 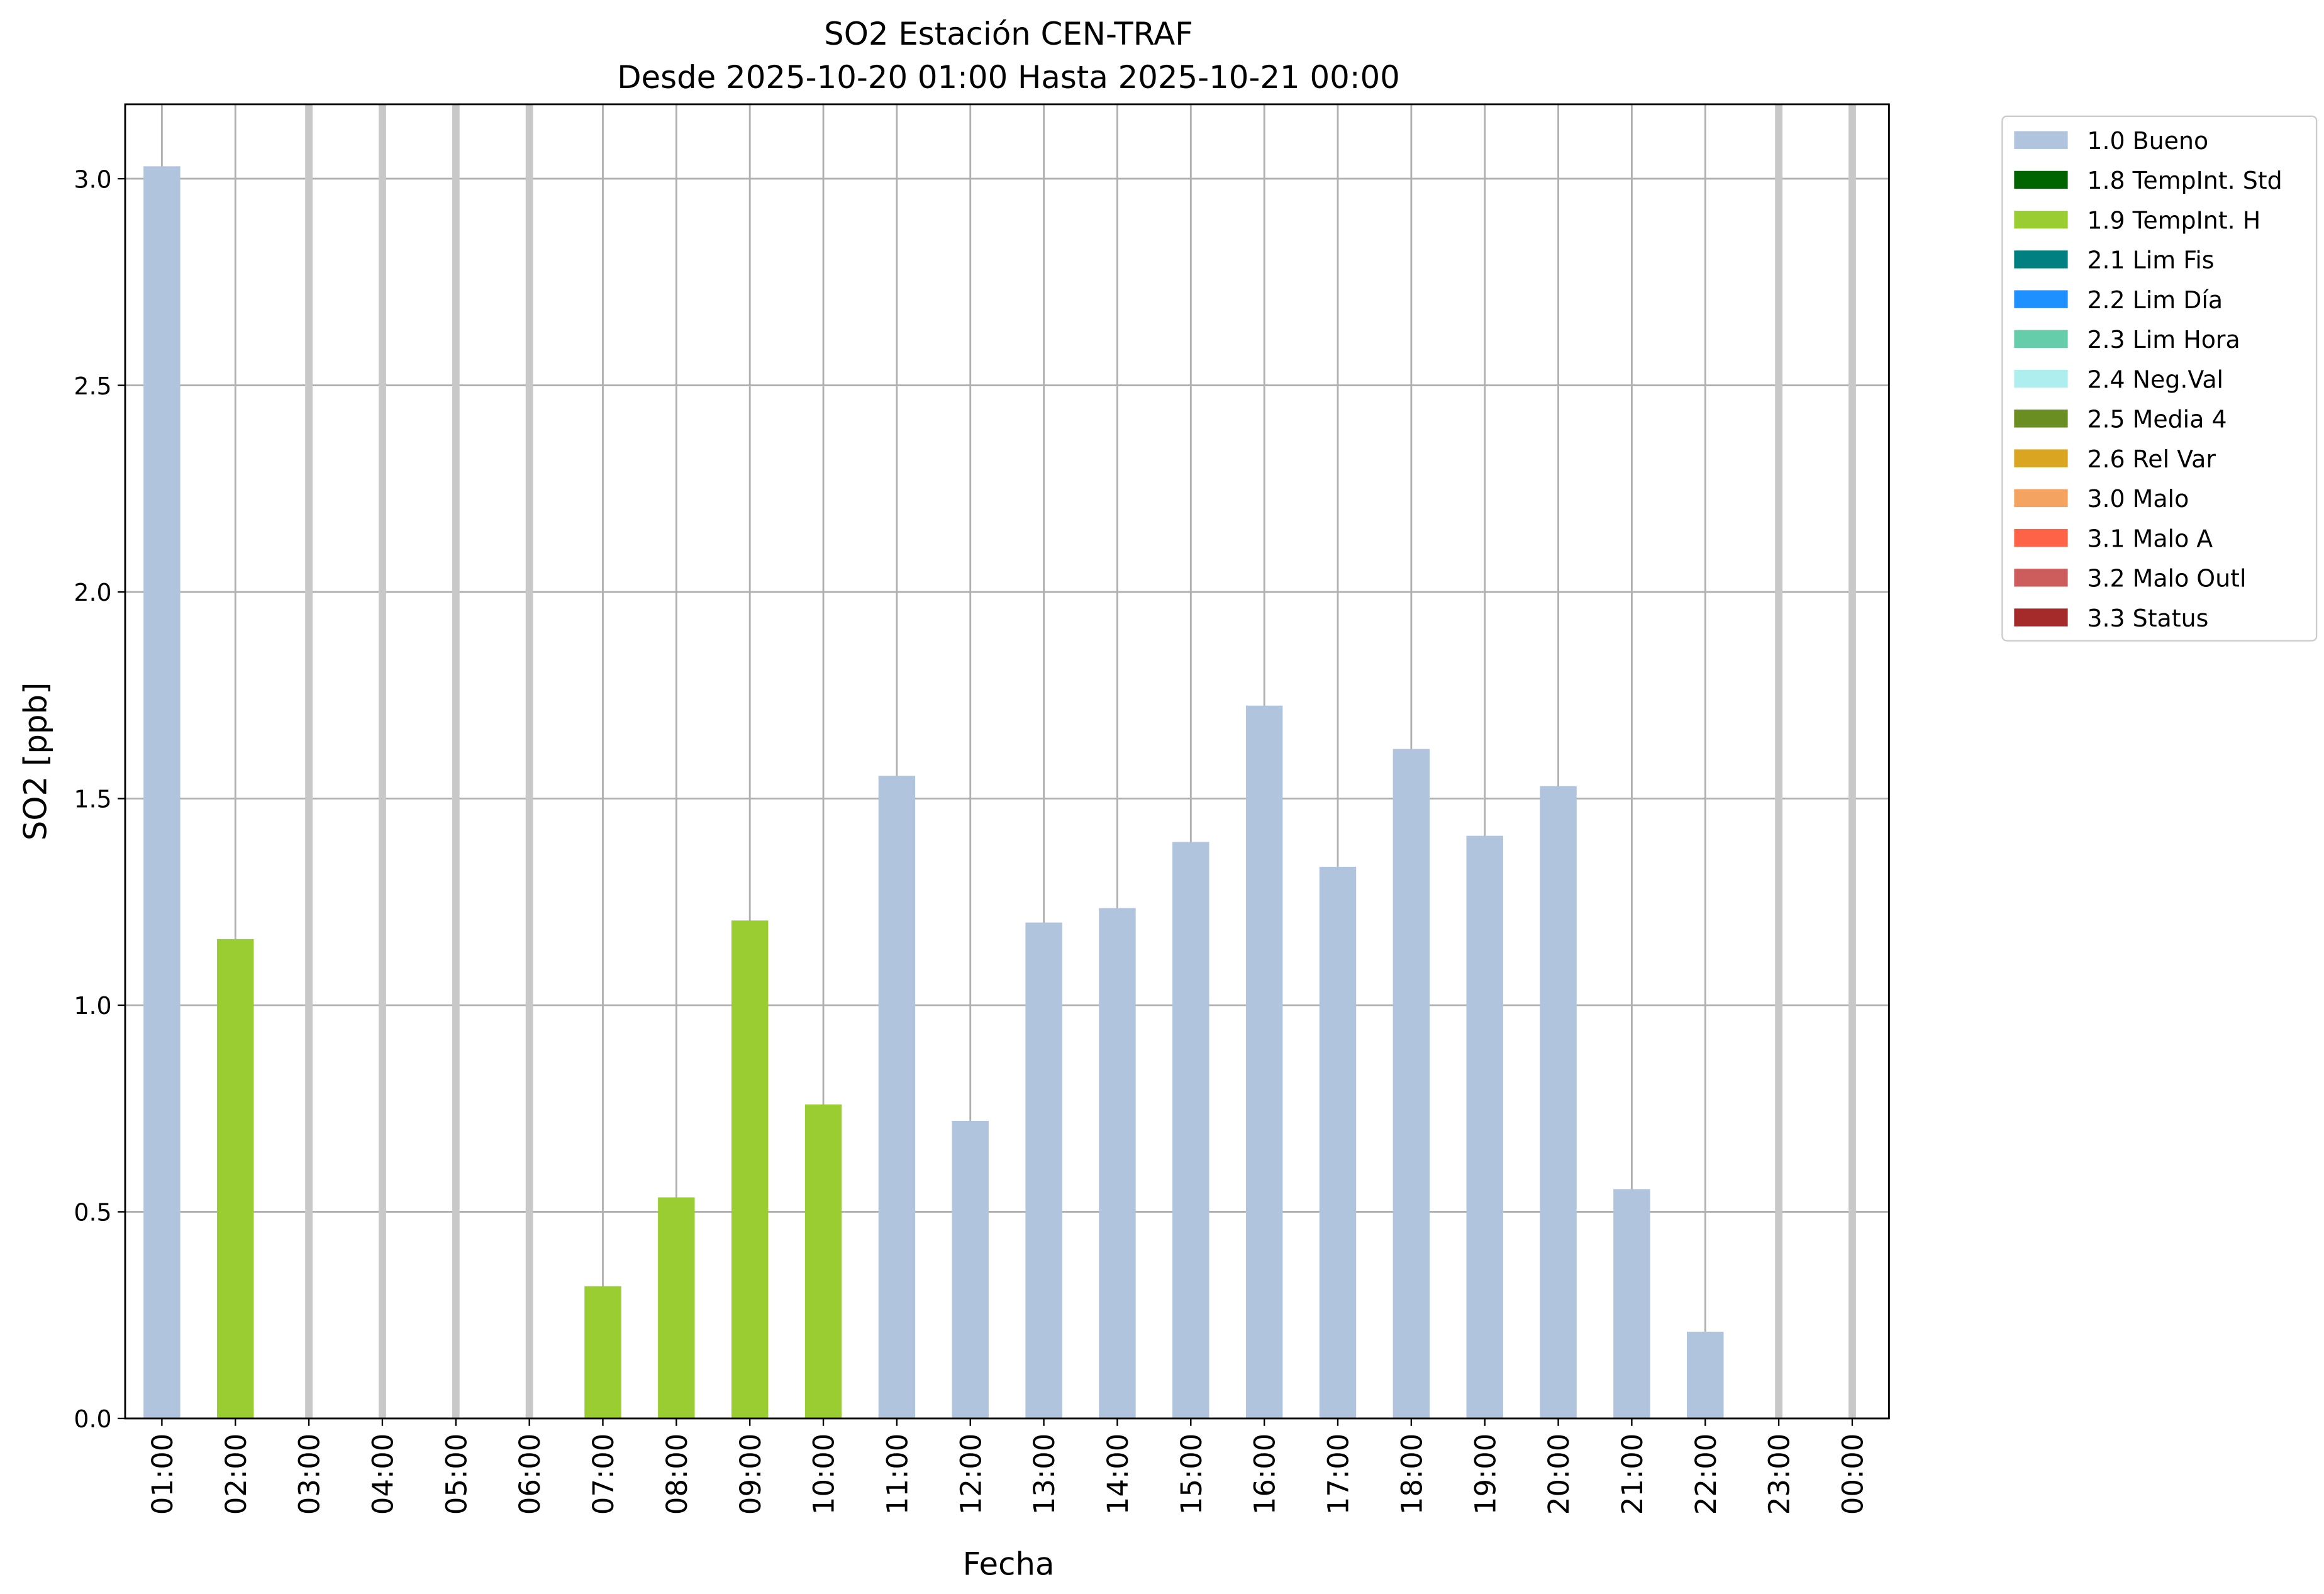 I want to click on legend-label: 3.1 Malo A, so click(x=2150, y=538).